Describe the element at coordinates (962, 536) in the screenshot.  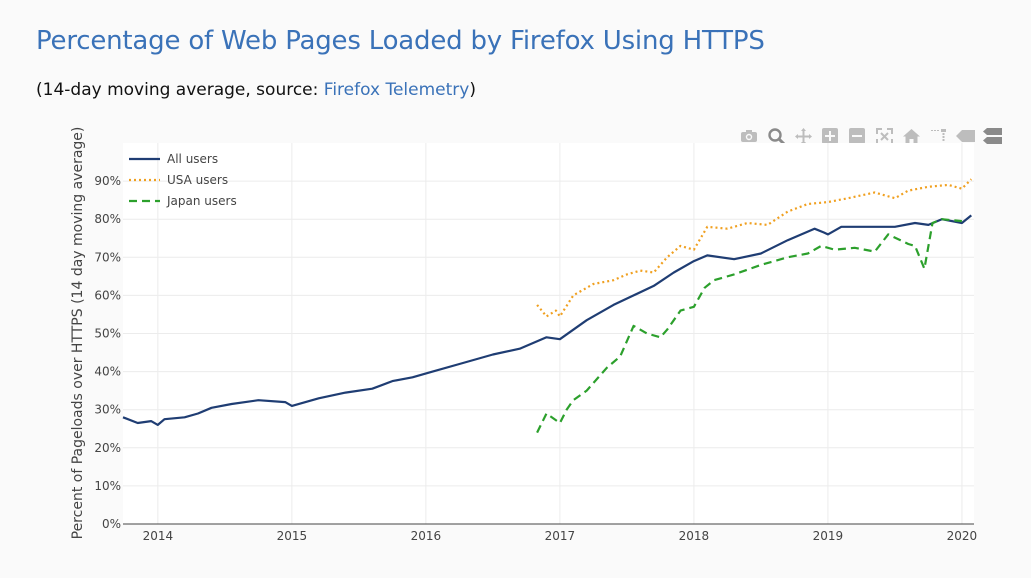
I see `x-tick-label: 2020` at that location.